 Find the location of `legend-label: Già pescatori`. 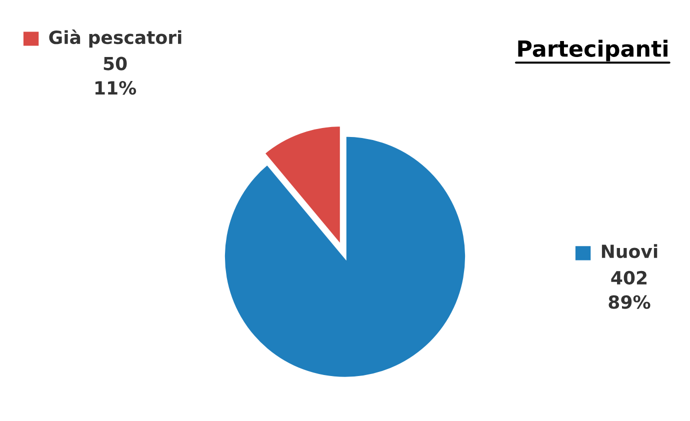

legend-label: Già pescatori is located at coordinates (115, 38).